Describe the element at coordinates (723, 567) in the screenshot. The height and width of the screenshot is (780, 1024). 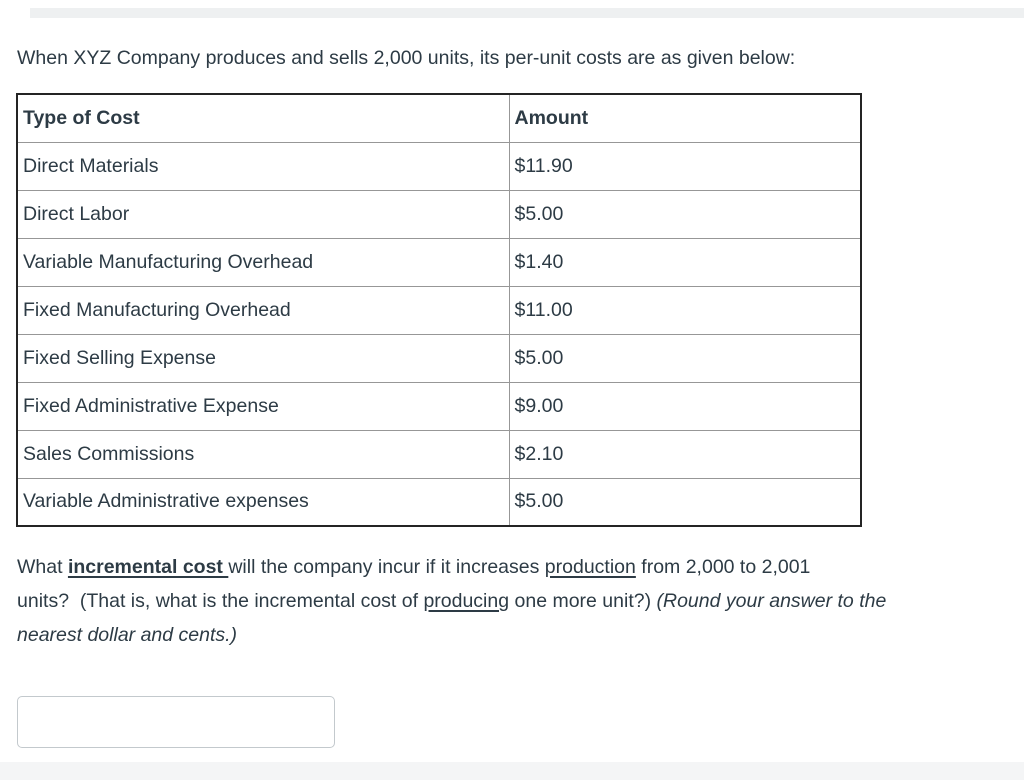
I see `question-text-segment: from 2,000 to 2,001` at that location.